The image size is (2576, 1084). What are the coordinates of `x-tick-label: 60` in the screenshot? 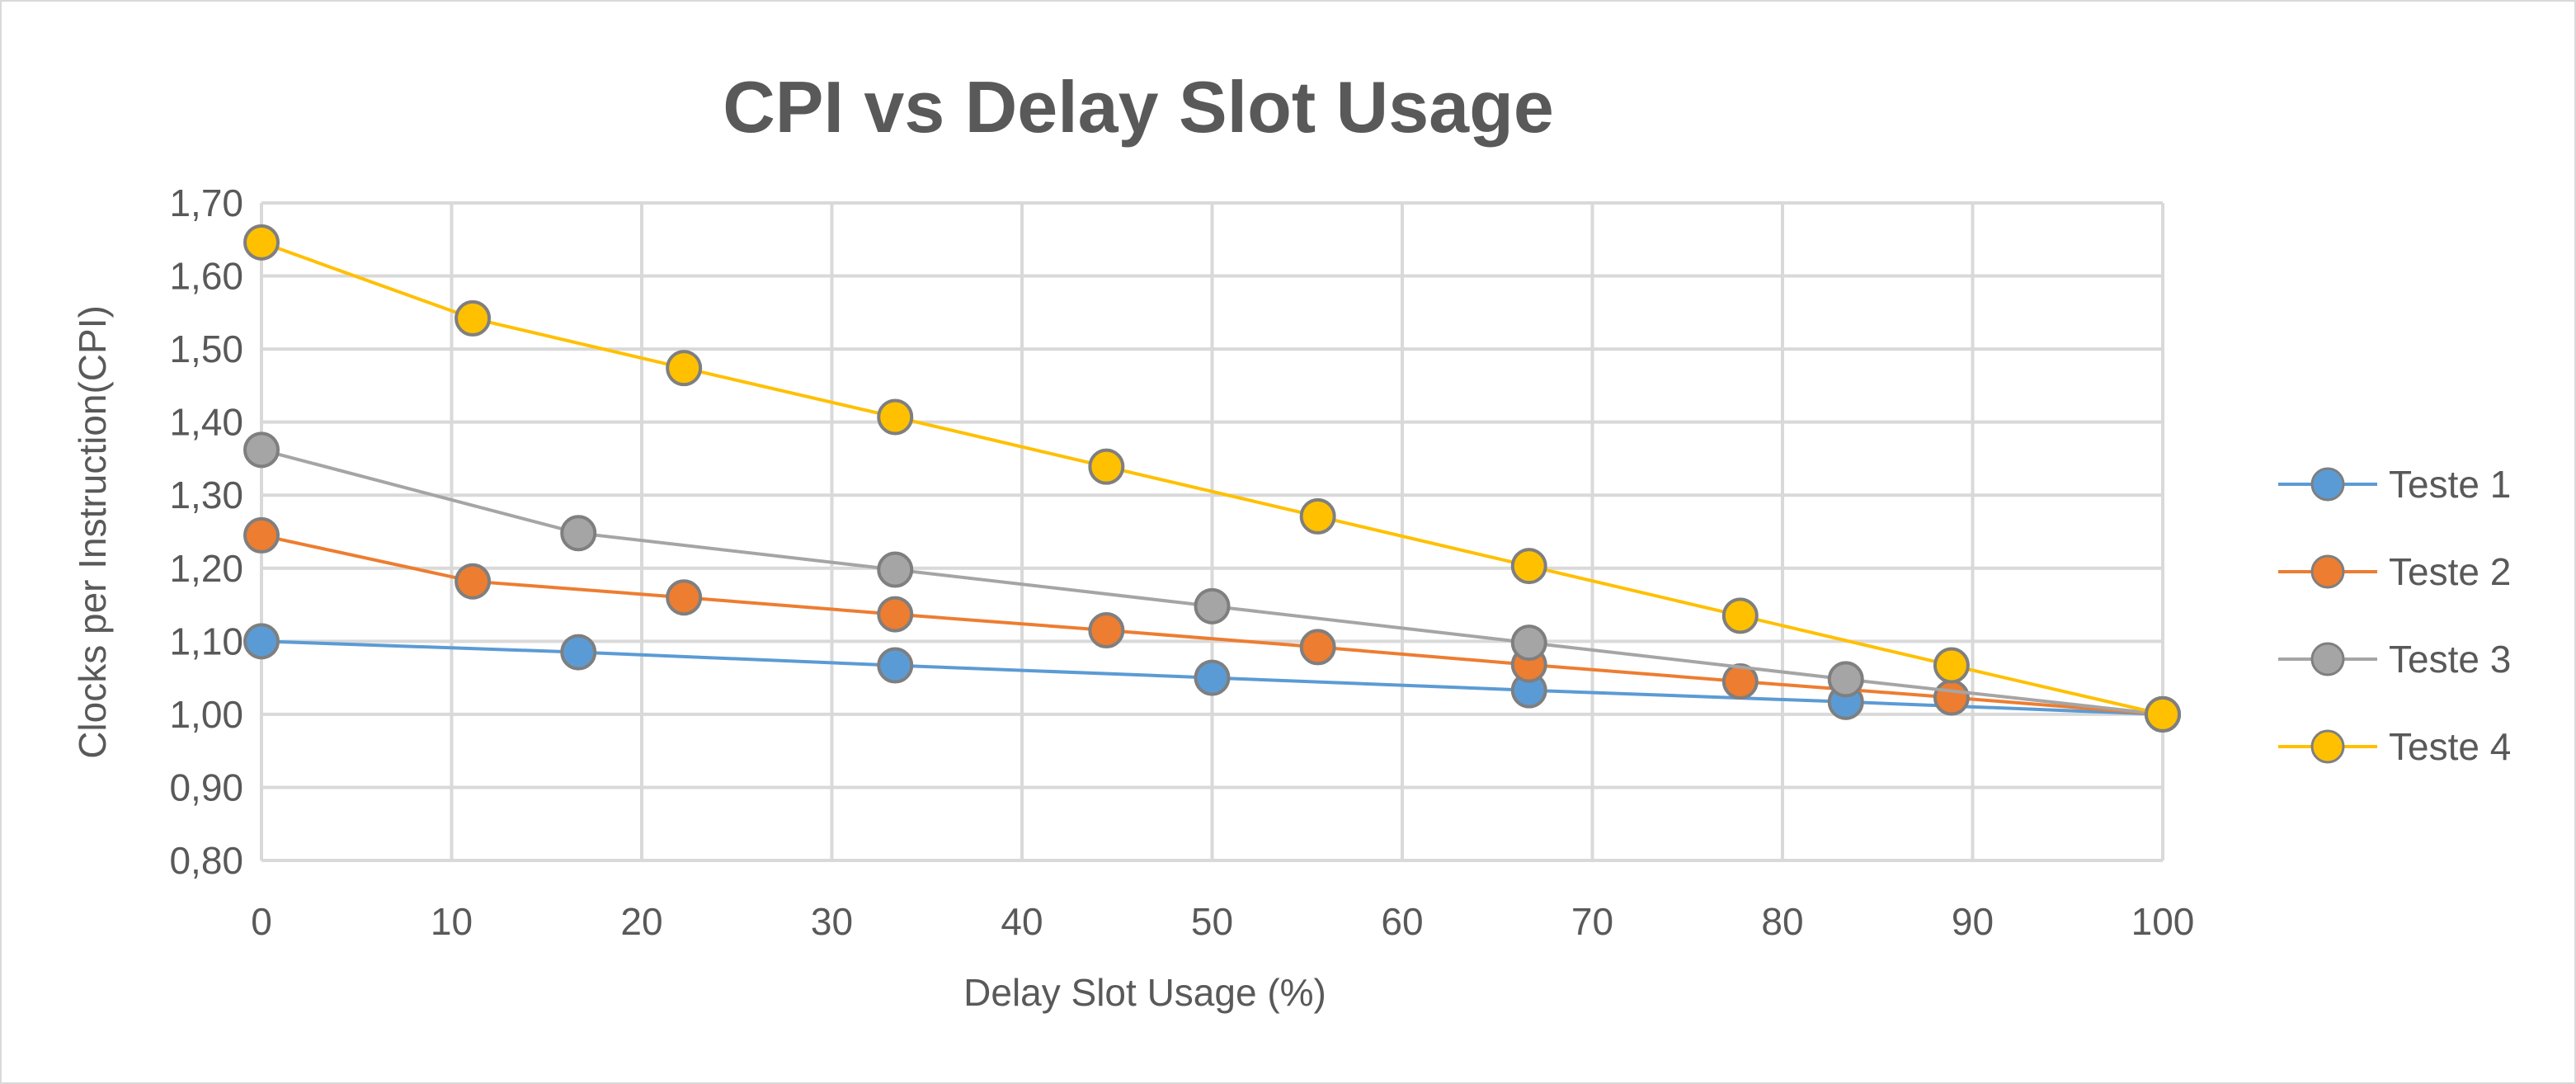 It's located at (1402, 921).